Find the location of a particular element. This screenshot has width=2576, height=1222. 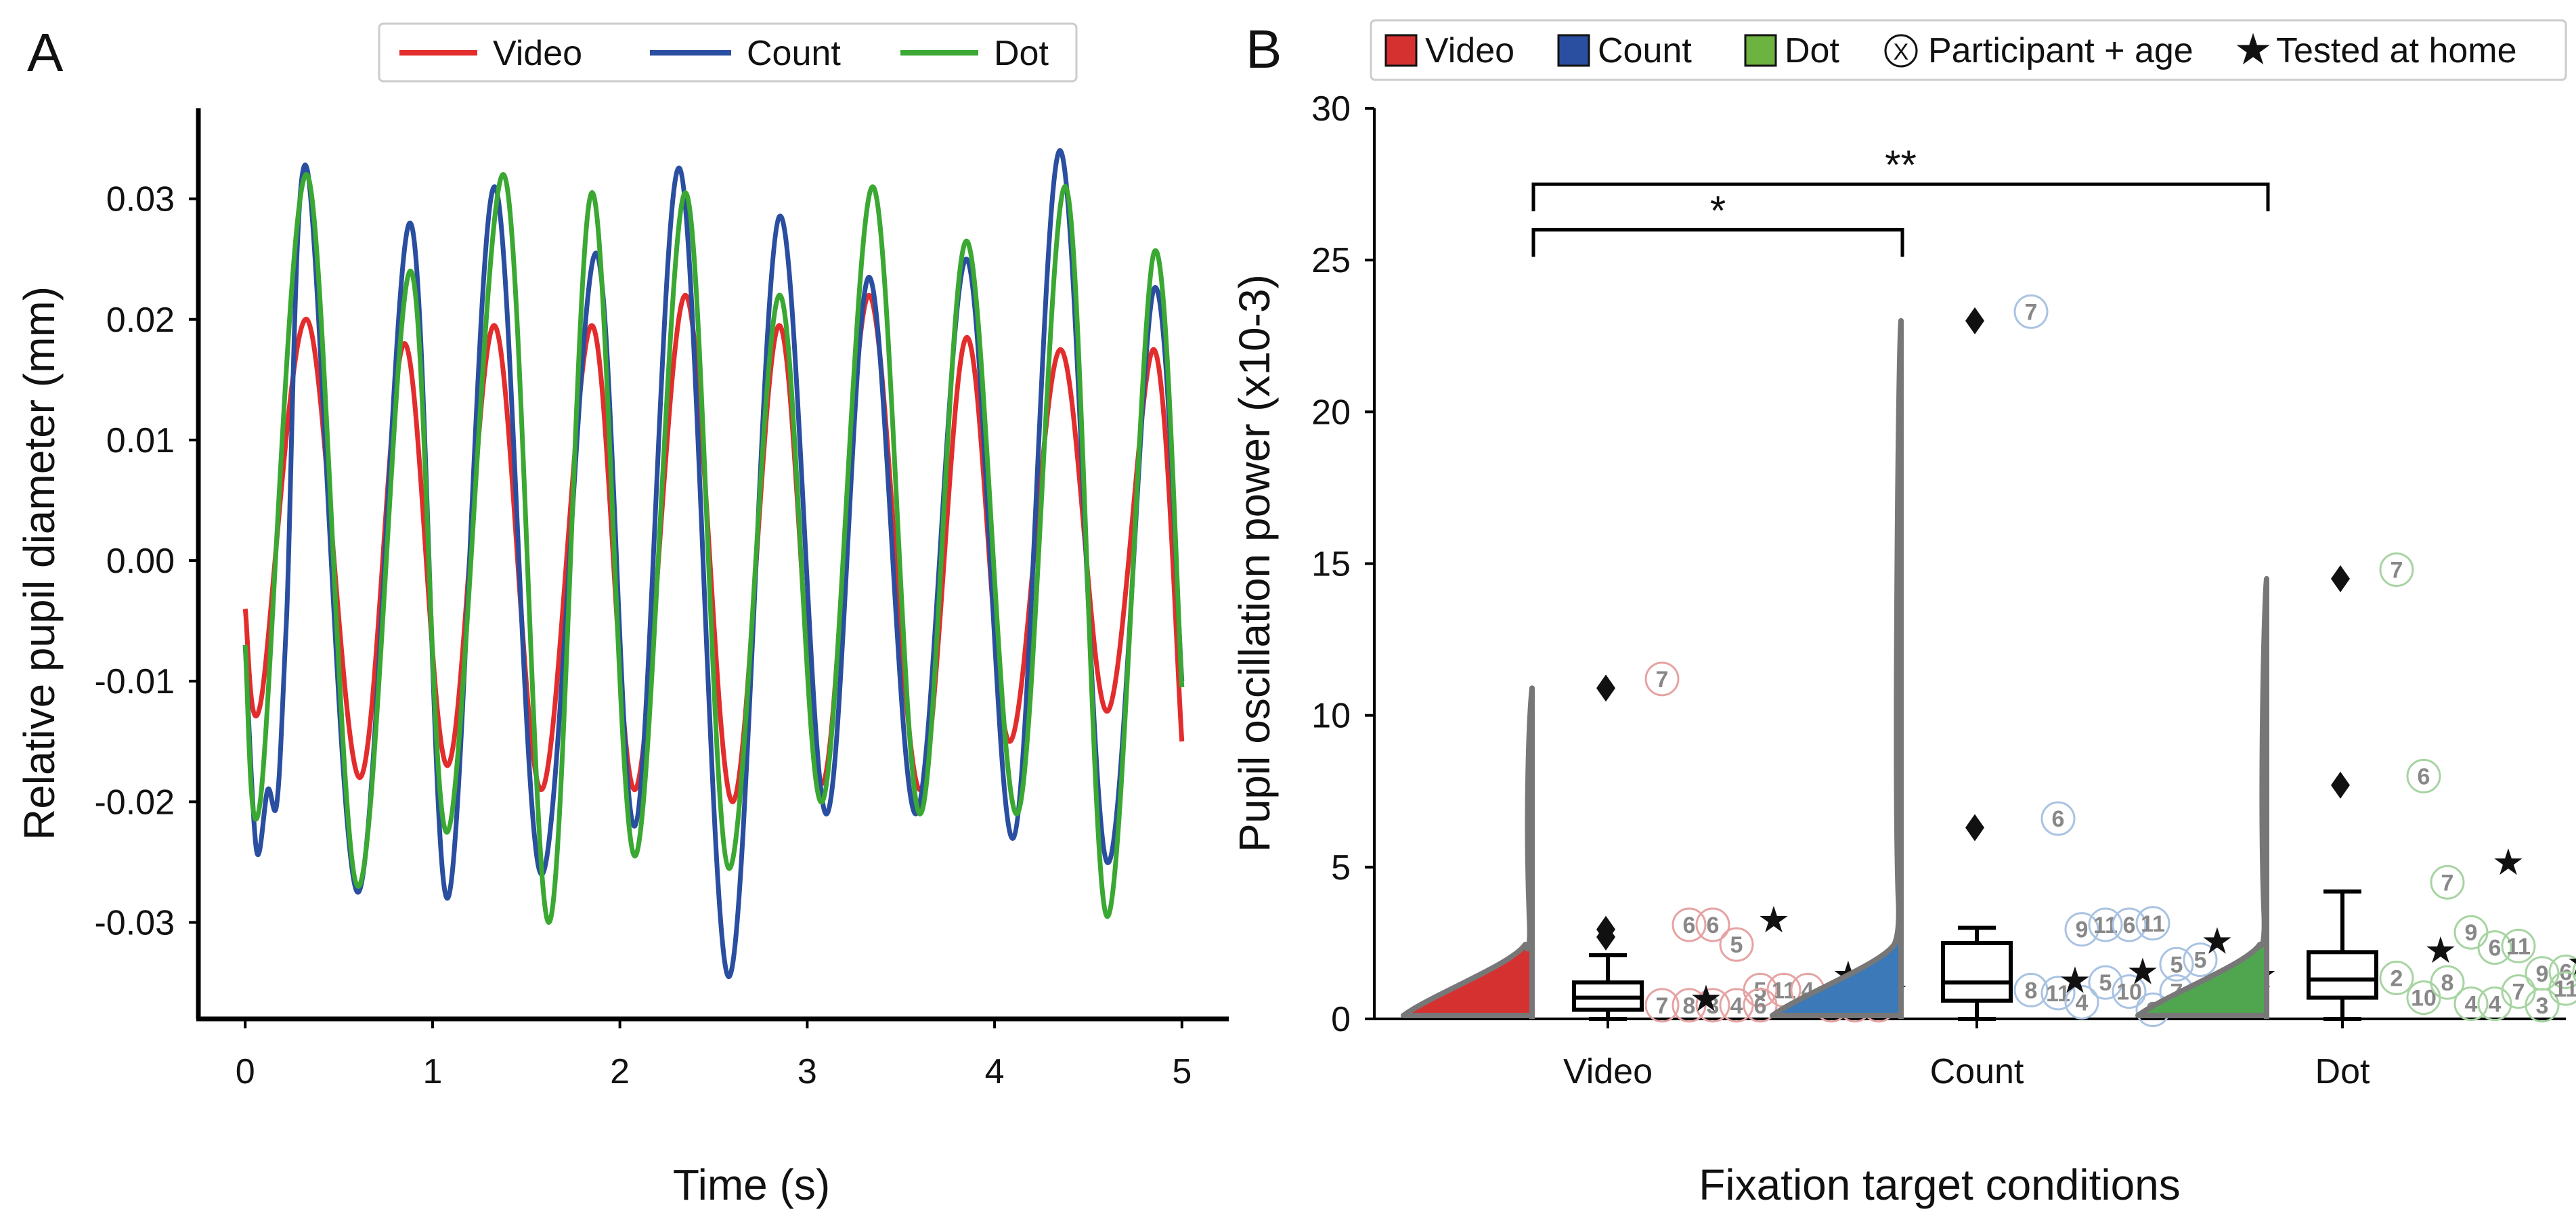

legend-participant-label: Participant + age is located at coordinates (2060, 51).